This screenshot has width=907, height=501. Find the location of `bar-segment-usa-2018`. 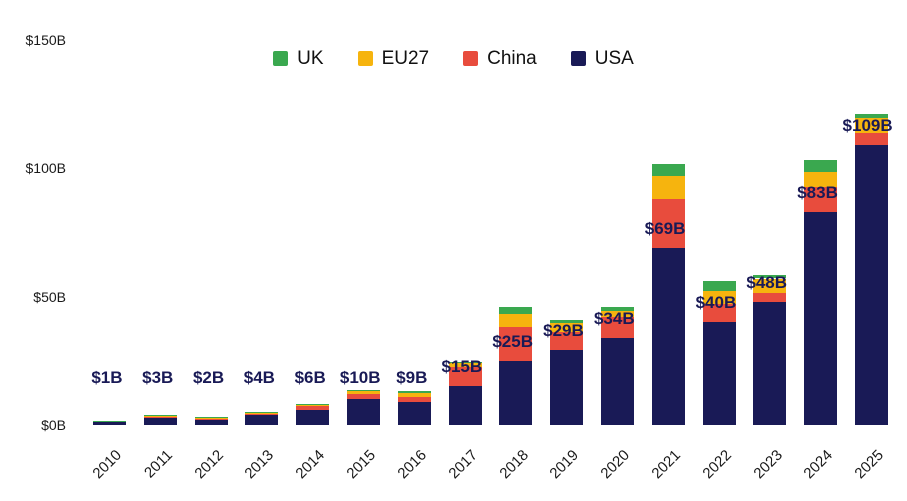

bar-segment-usa-2018 is located at coordinates (516, 392).